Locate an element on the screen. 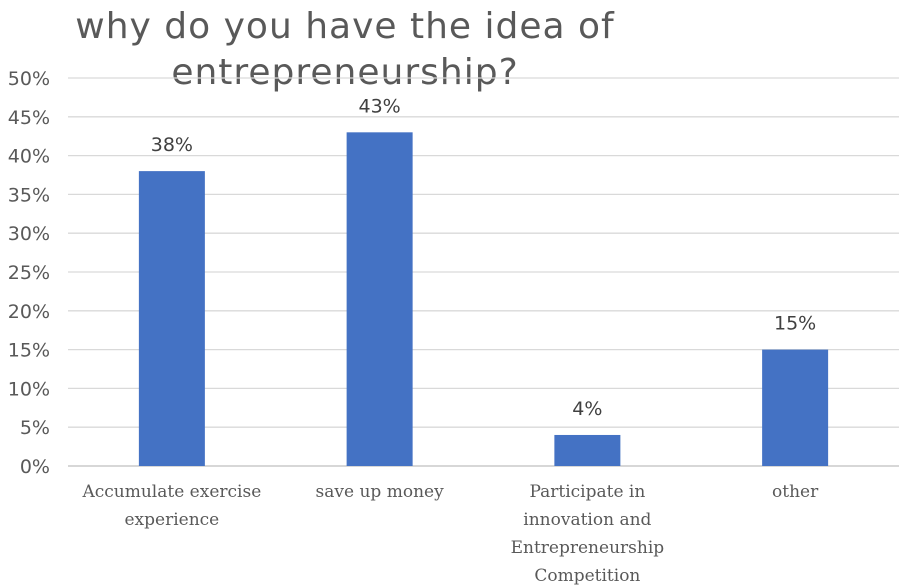  y-tick-label: 0% is located at coordinates (35, 467).